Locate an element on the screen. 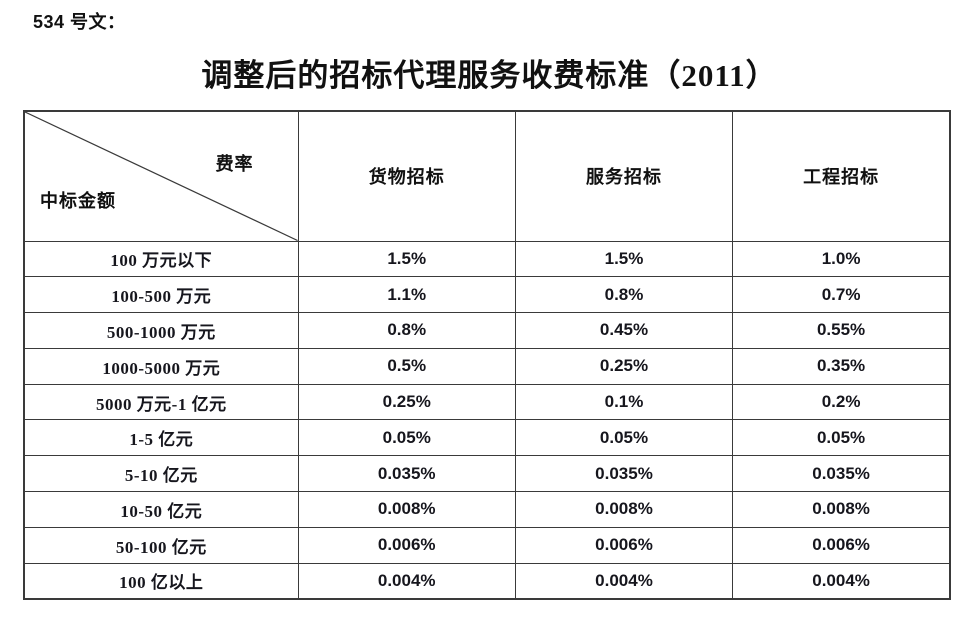  rate-cell-engineering: 1.0% is located at coordinates (841, 259).